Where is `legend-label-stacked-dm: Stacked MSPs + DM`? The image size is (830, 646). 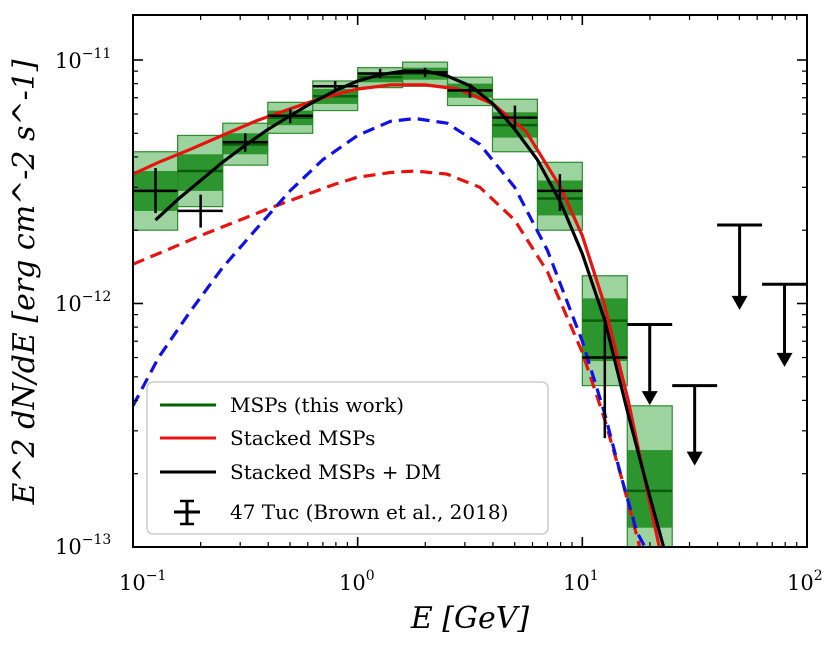 legend-label-stacked-dm: Stacked MSPs + DM is located at coordinates (335, 472).